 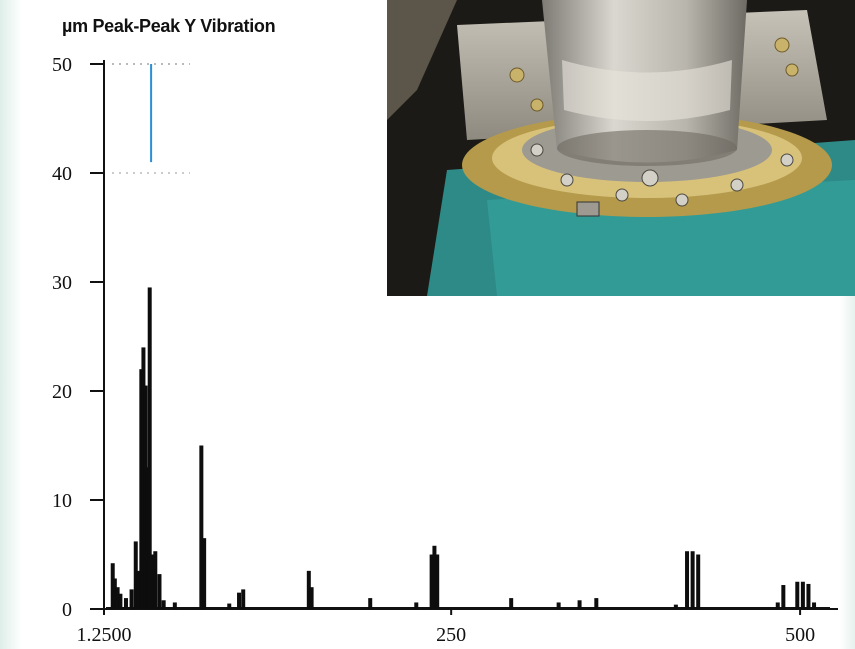 I want to click on y-axis-tick-labels: 0 10 20 30 40 50, so click(x=62, y=337).